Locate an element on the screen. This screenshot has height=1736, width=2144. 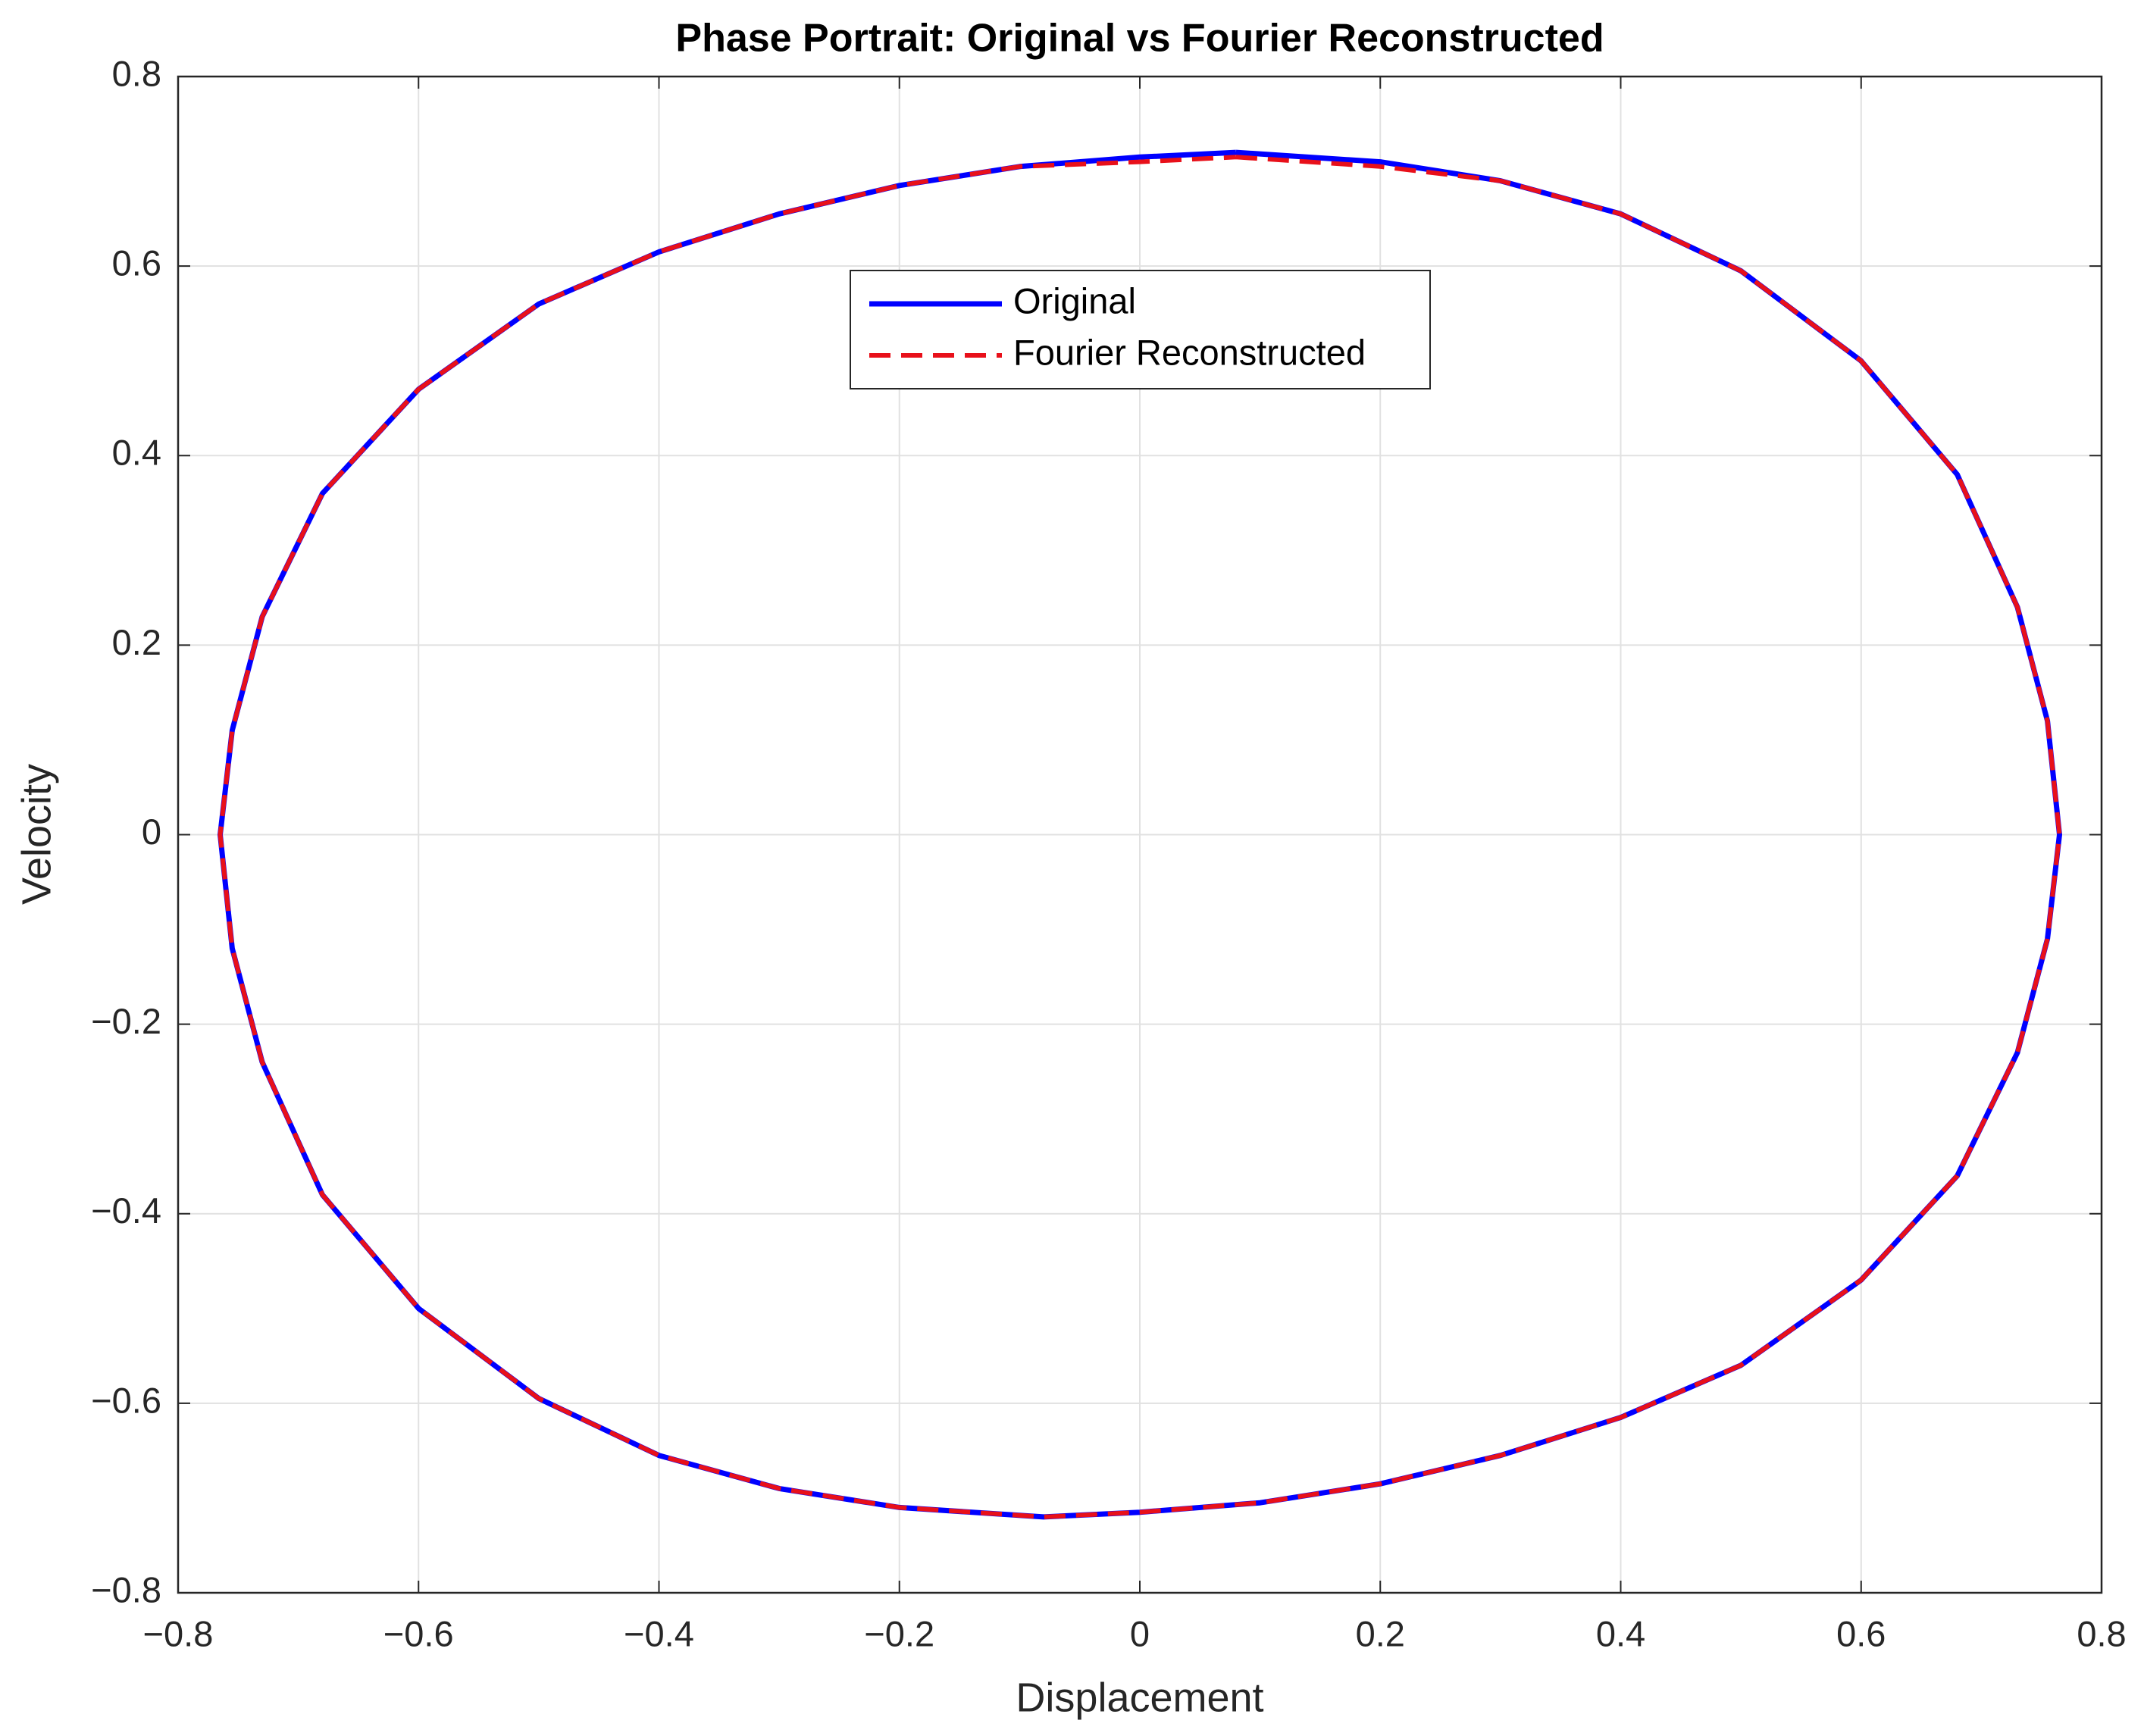
x-tick-label: −0.8 is located at coordinates (178, 1633).